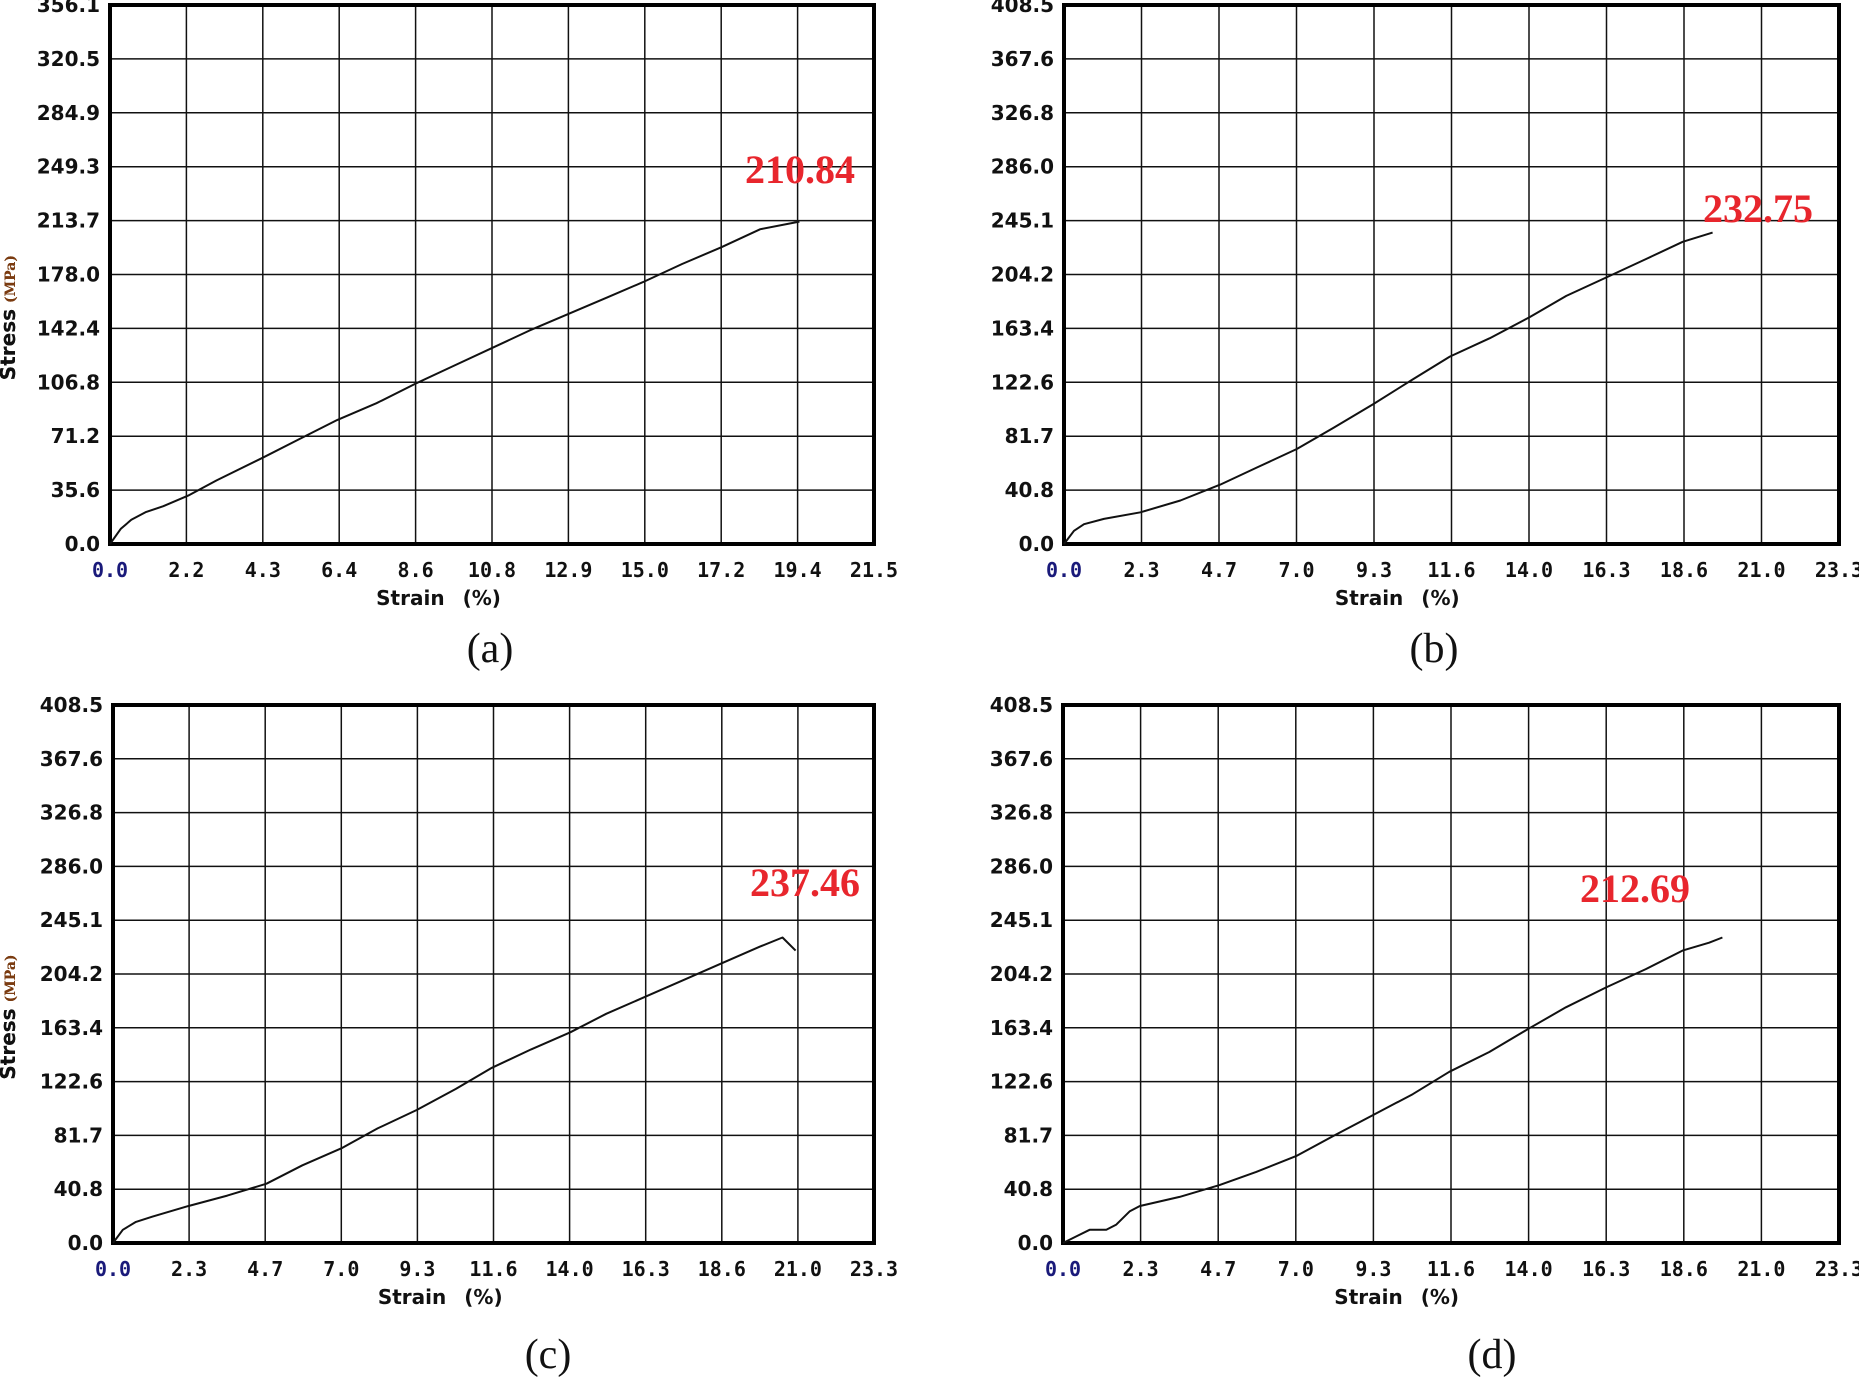 Image resolution: width=1859 pixels, height=1396 pixels. What do you see at coordinates (1492, 1355) in the screenshot?
I see `panel-caption: (d)` at bounding box center [1492, 1355].